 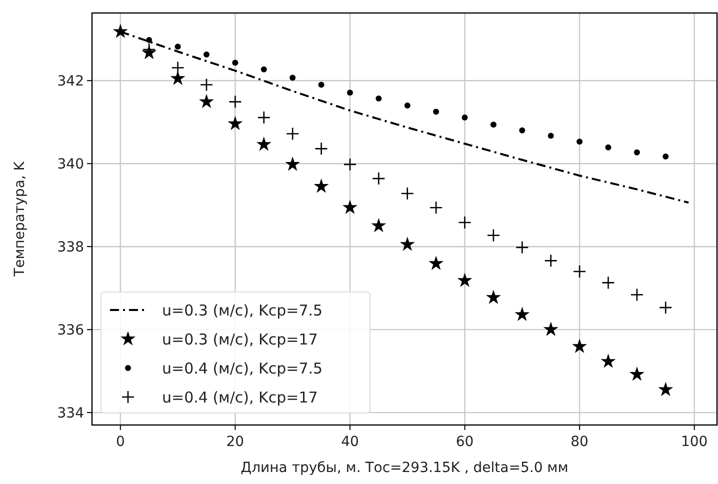 I want to click on y-tick-label: 336, so click(x=70, y=330).